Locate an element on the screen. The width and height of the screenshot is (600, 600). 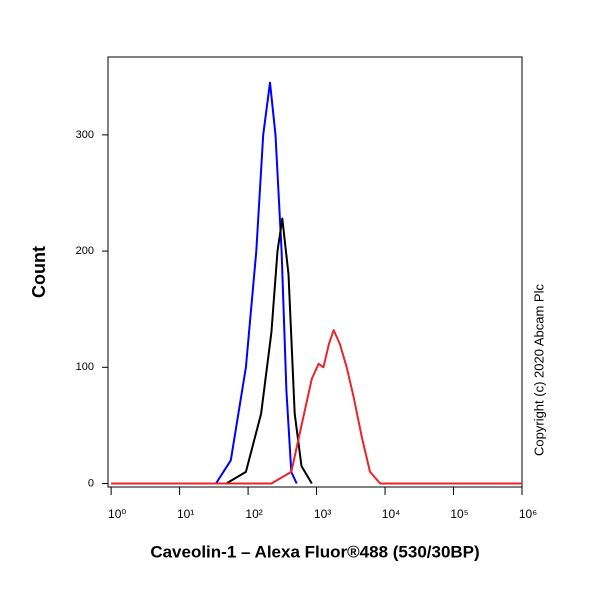
y-tick-label: 300 is located at coordinates (85, 135).